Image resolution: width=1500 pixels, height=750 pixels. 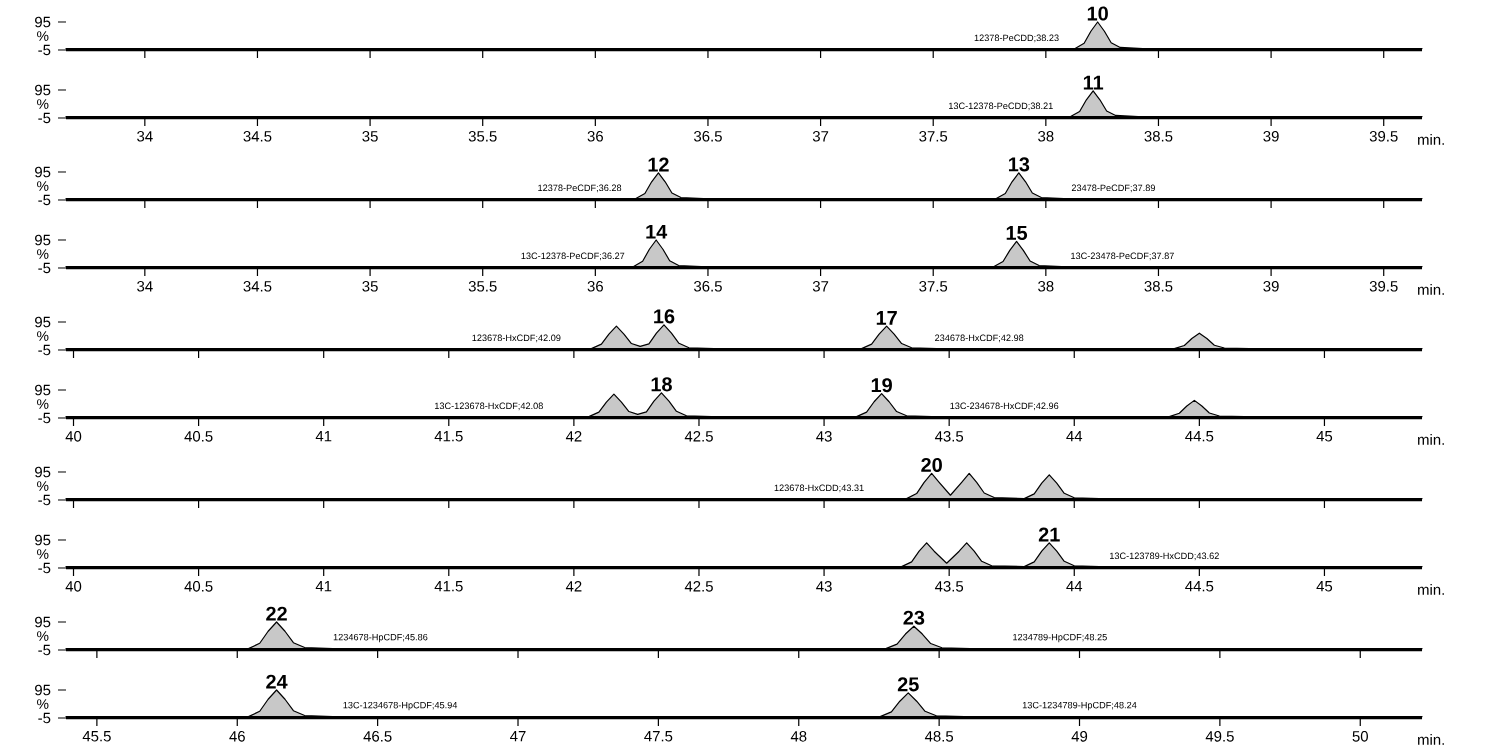 I want to click on annotation: 16, so click(x=664, y=316).